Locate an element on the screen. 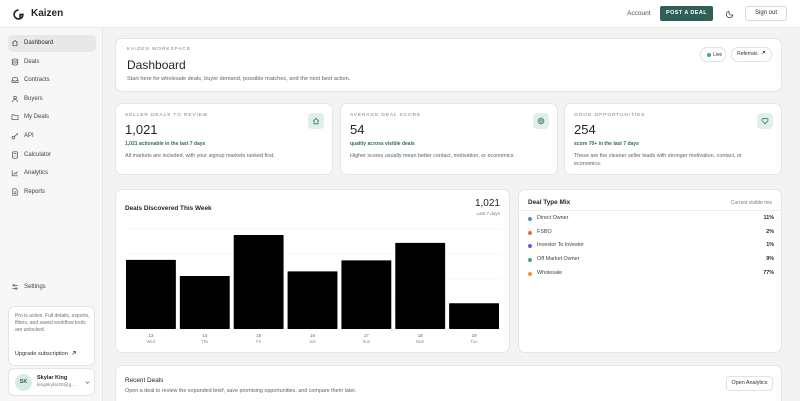  stat-label: AVERAGE DEAL SCORE is located at coordinates (386, 115).